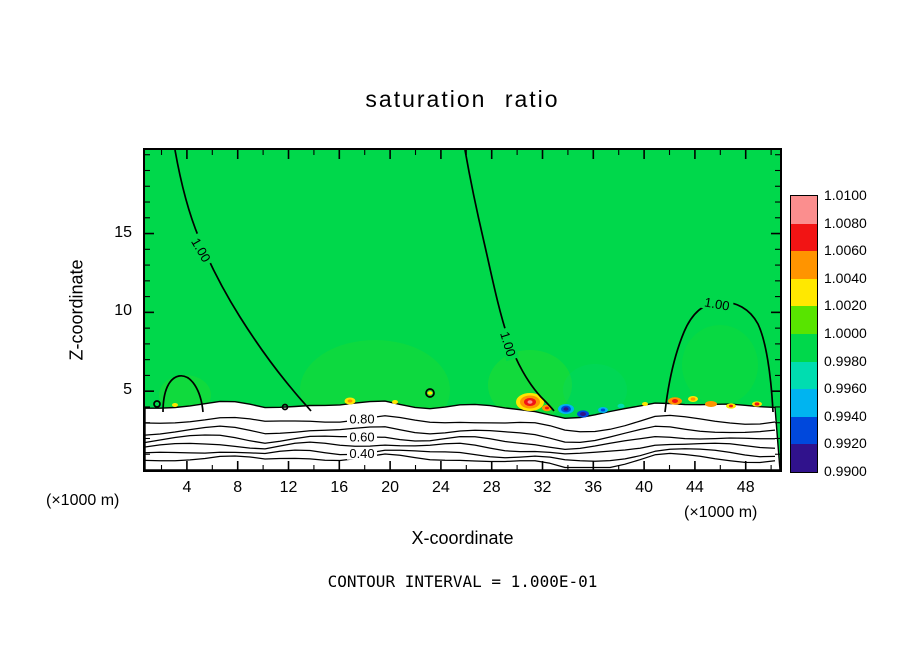 This screenshot has width=904, height=654. What do you see at coordinates (243, 281) in the screenshot?
I see `contour-line-1.00-left` at bounding box center [243, 281].